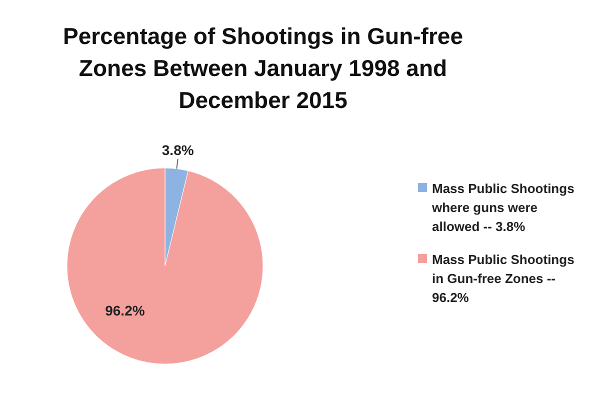  Describe the element at coordinates (125, 310) in the screenshot. I see `data-label: 96.2%` at that location.